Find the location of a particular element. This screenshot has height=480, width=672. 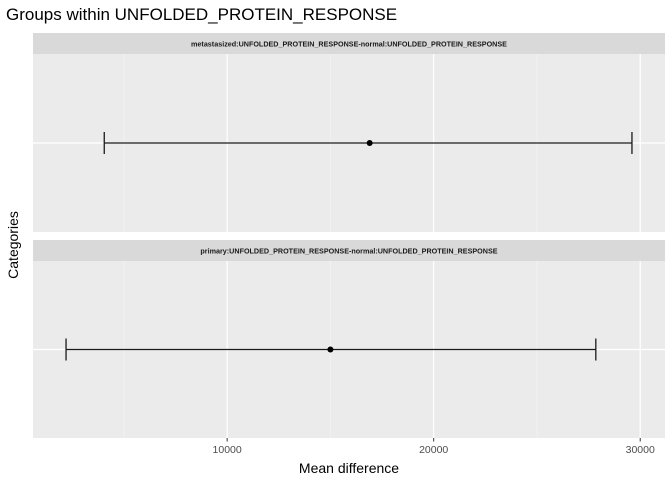

facet-strip-primary is located at coordinates (349, 250).